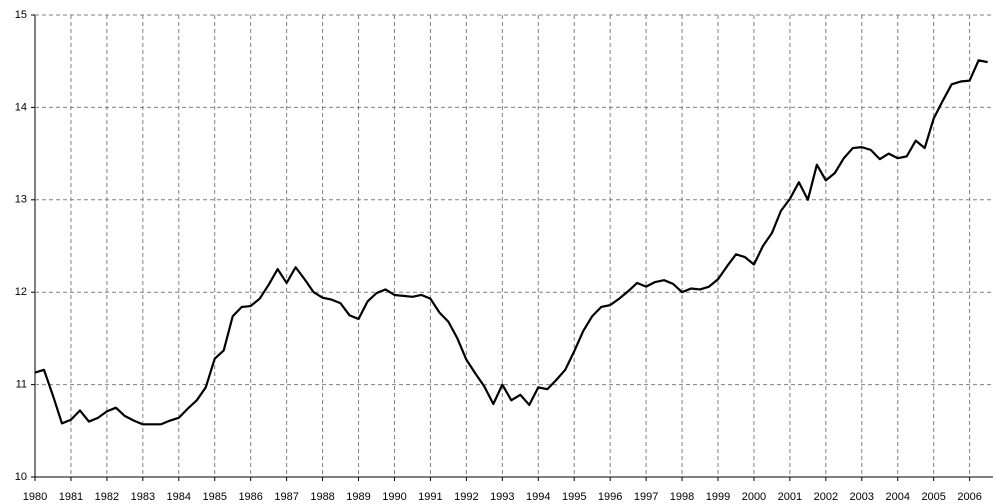 The height and width of the screenshot is (504, 996). I want to click on x-tick-label: 1989, so click(358, 497).